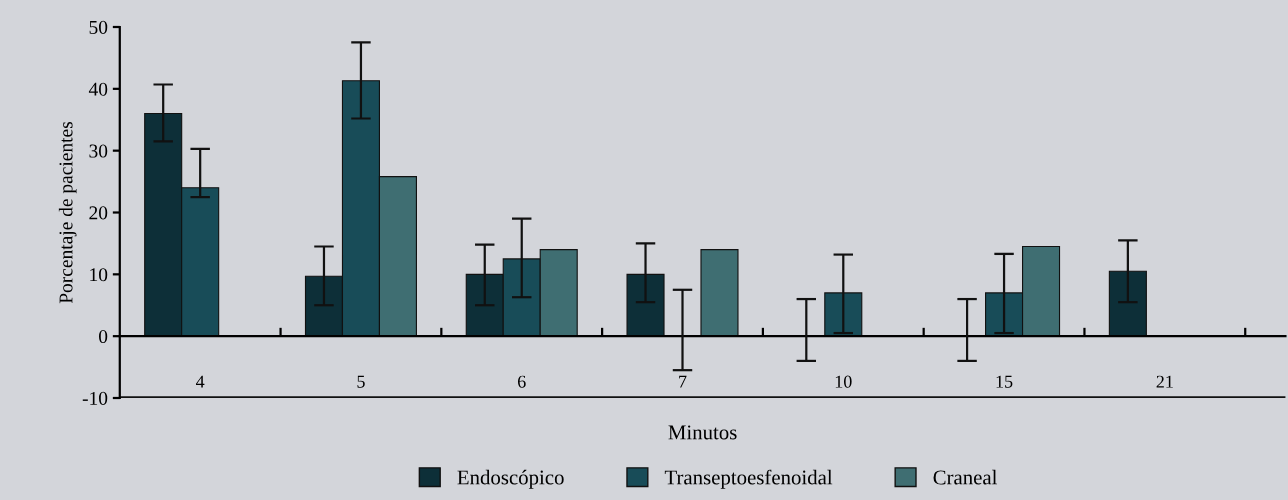 The image size is (1288, 500). Describe the element at coordinates (1004, 381) in the screenshot. I see `x-tick-label: 15` at that location.